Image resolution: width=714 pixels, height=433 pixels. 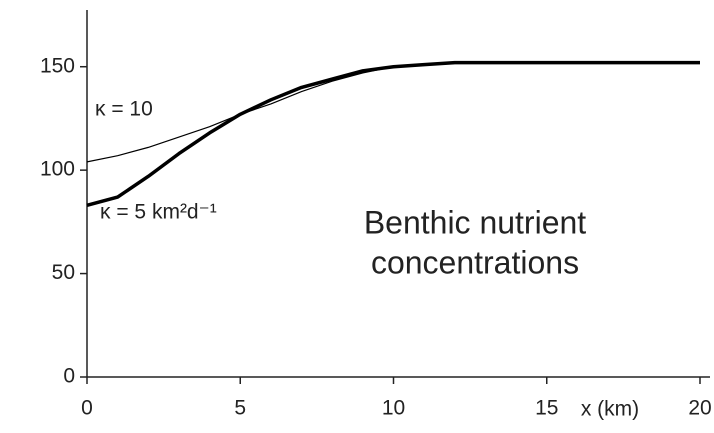 What do you see at coordinates (610, 409) in the screenshot?
I see `x-axis-label: x (km)` at bounding box center [610, 409].